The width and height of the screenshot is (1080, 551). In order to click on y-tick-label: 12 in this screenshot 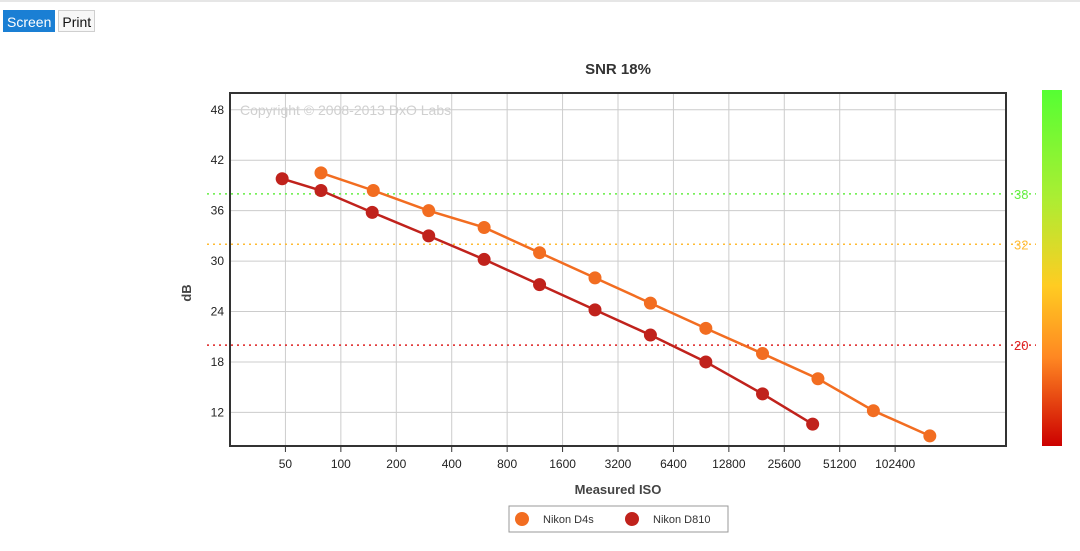, I will do `click(218, 412)`.